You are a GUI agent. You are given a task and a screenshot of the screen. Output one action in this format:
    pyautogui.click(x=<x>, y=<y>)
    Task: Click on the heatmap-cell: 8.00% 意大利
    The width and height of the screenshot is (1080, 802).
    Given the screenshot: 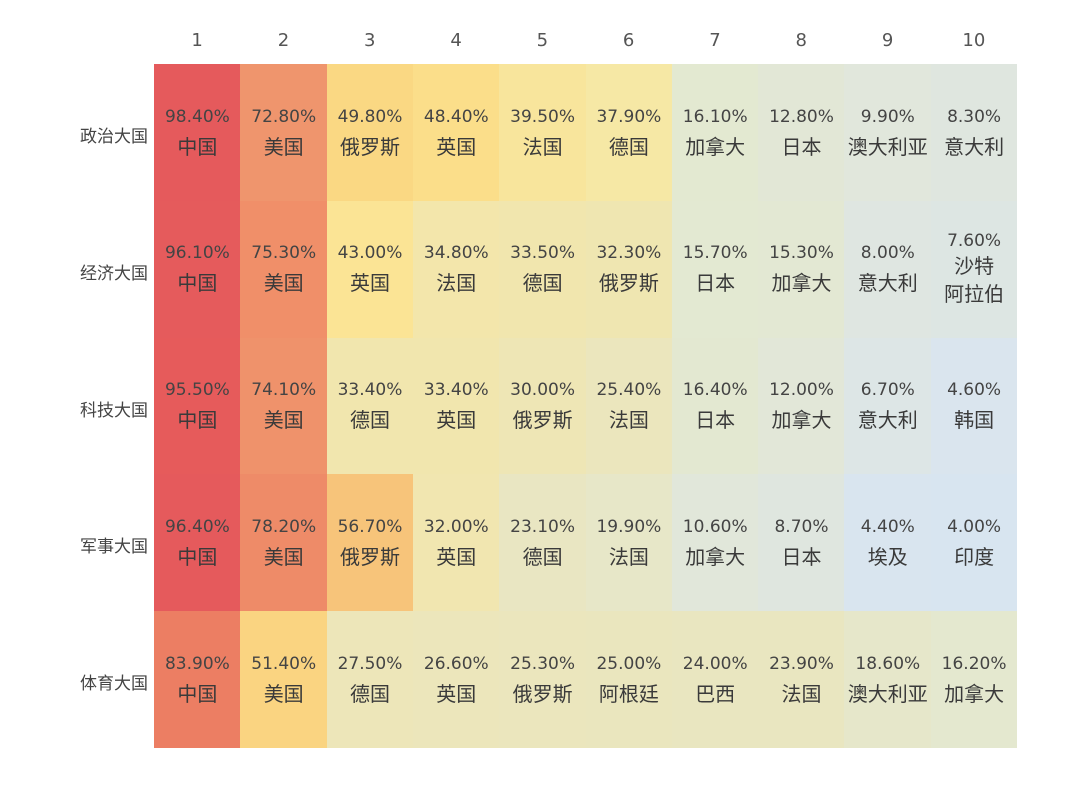 What is the action you would take?
    pyautogui.click(x=888, y=269)
    